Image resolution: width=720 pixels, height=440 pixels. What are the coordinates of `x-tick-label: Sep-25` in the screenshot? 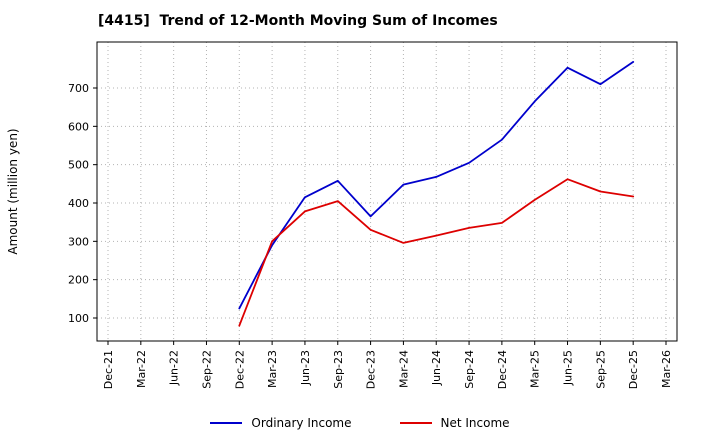 It's located at (600, 369).